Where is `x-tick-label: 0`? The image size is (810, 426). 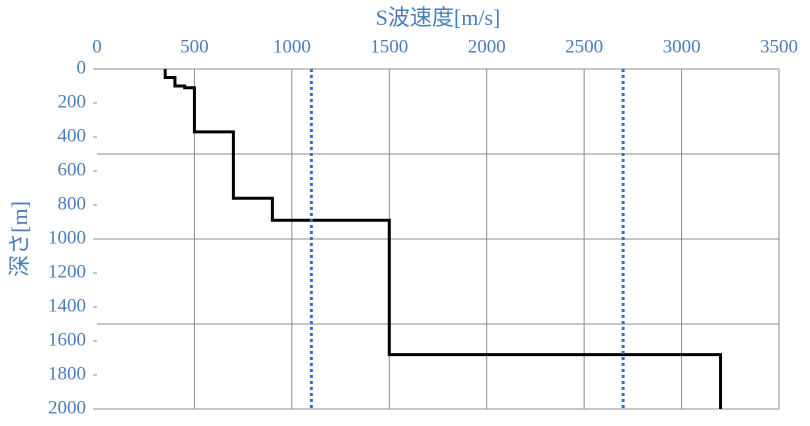 x-tick-label: 0 is located at coordinates (97, 46).